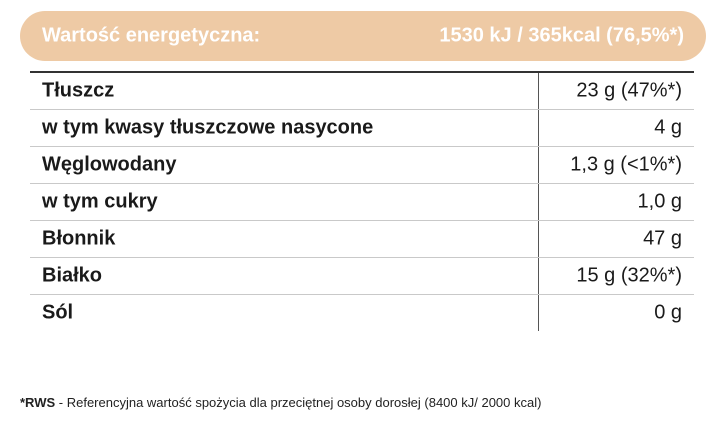  What do you see at coordinates (629, 90) in the screenshot?
I see `nutrient-value: 23 g (47%*)` at bounding box center [629, 90].